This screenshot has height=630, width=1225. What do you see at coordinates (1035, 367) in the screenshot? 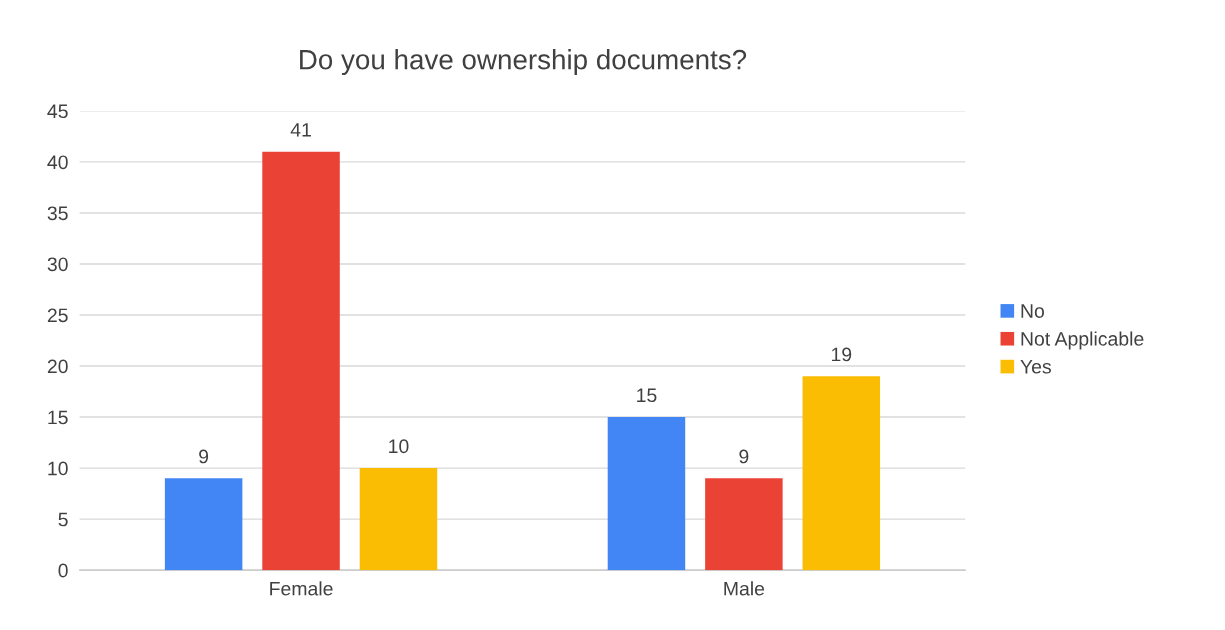
I see `legend-label: Yes` at bounding box center [1035, 367].